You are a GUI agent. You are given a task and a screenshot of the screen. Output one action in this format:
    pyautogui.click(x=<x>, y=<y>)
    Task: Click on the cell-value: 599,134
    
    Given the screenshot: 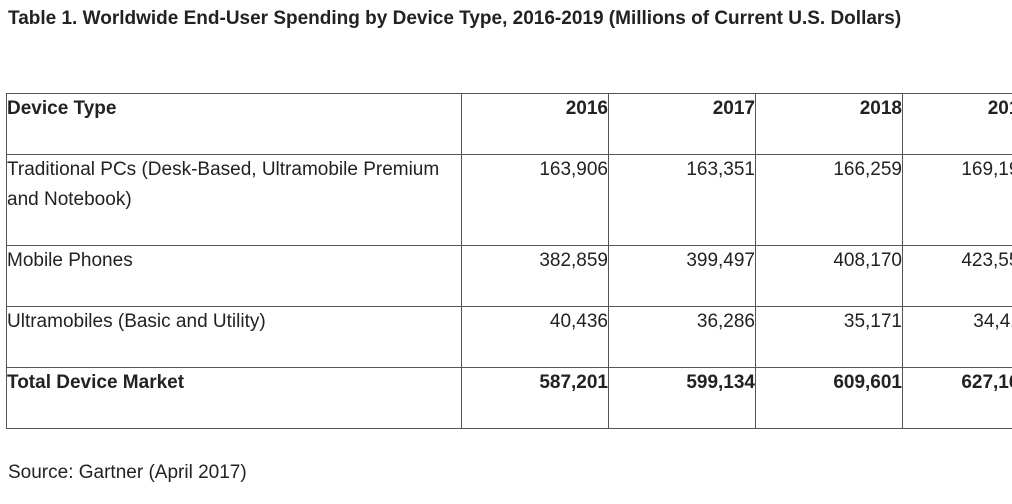 What is the action you would take?
    pyautogui.click(x=682, y=398)
    